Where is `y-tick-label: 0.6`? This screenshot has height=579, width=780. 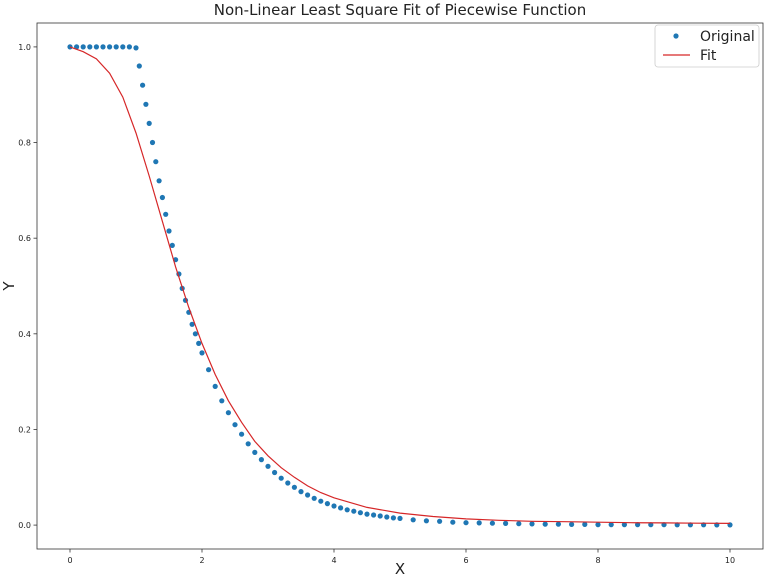
y-tick-label: 0.6 is located at coordinates (24, 238).